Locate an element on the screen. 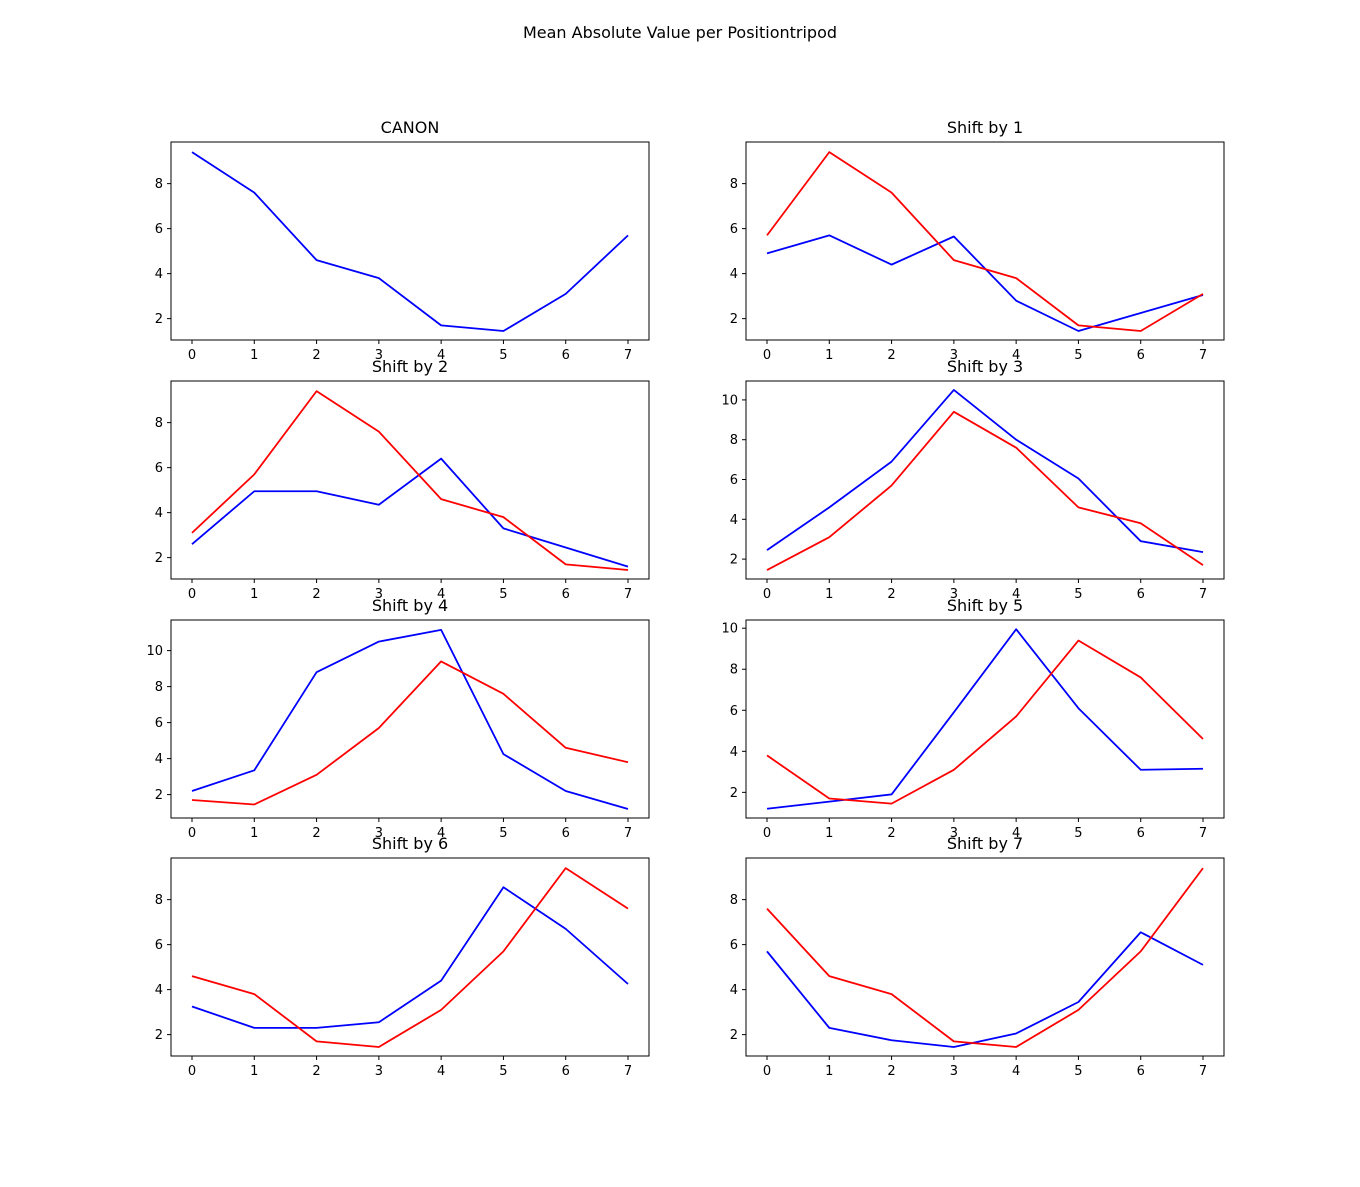 This screenshot has width=1360, height=1187. subplot-title: Shift by 6 is located at coordinates (410, 843).